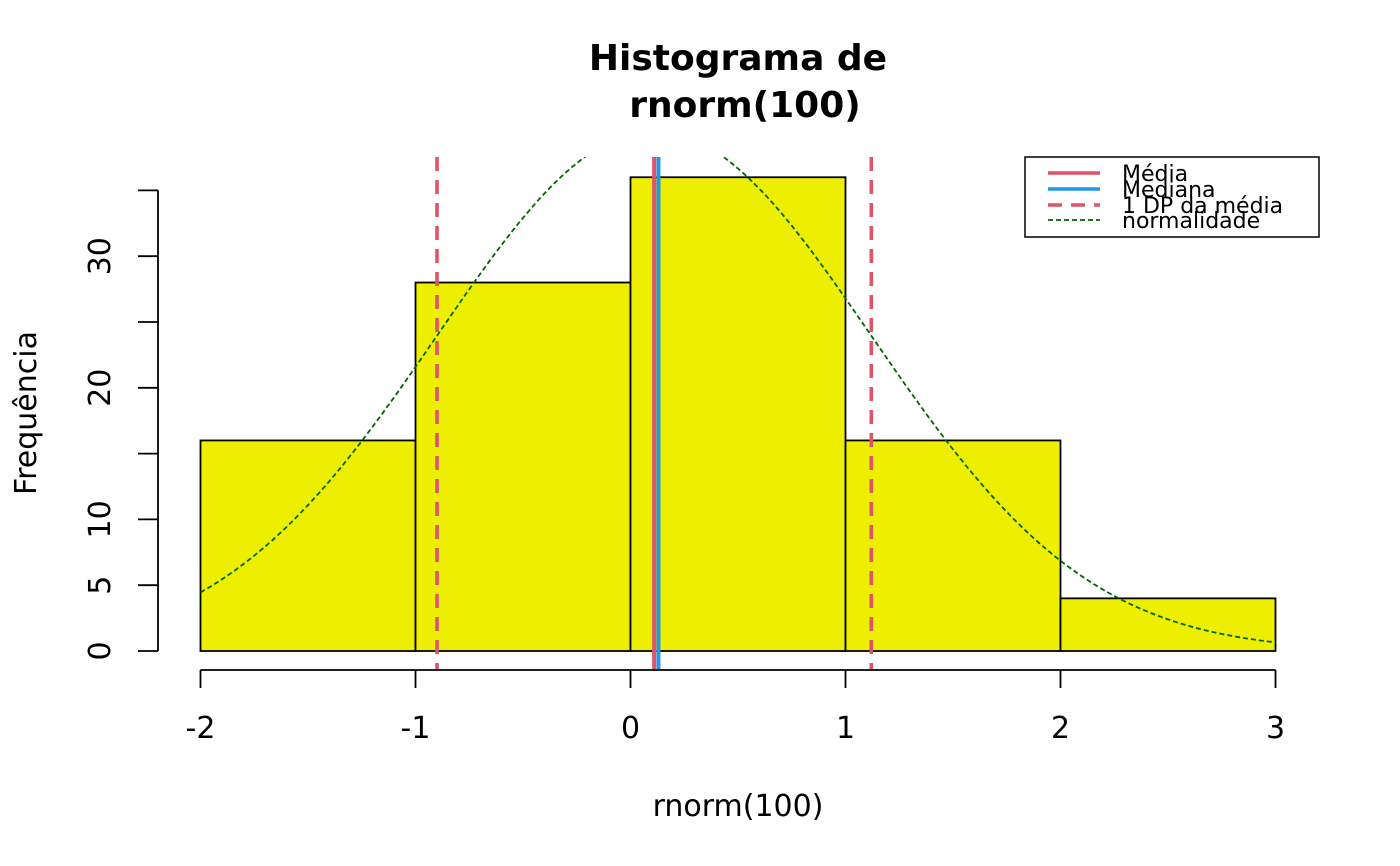  Describe the element at coordinates (100, 650) in the screenshot. I see `y-tick-label-0: 0` at that location.